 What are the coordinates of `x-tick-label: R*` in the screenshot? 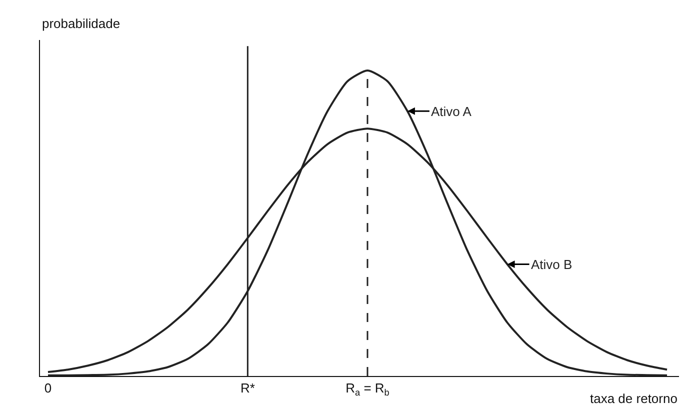 It's located at (247, 388).